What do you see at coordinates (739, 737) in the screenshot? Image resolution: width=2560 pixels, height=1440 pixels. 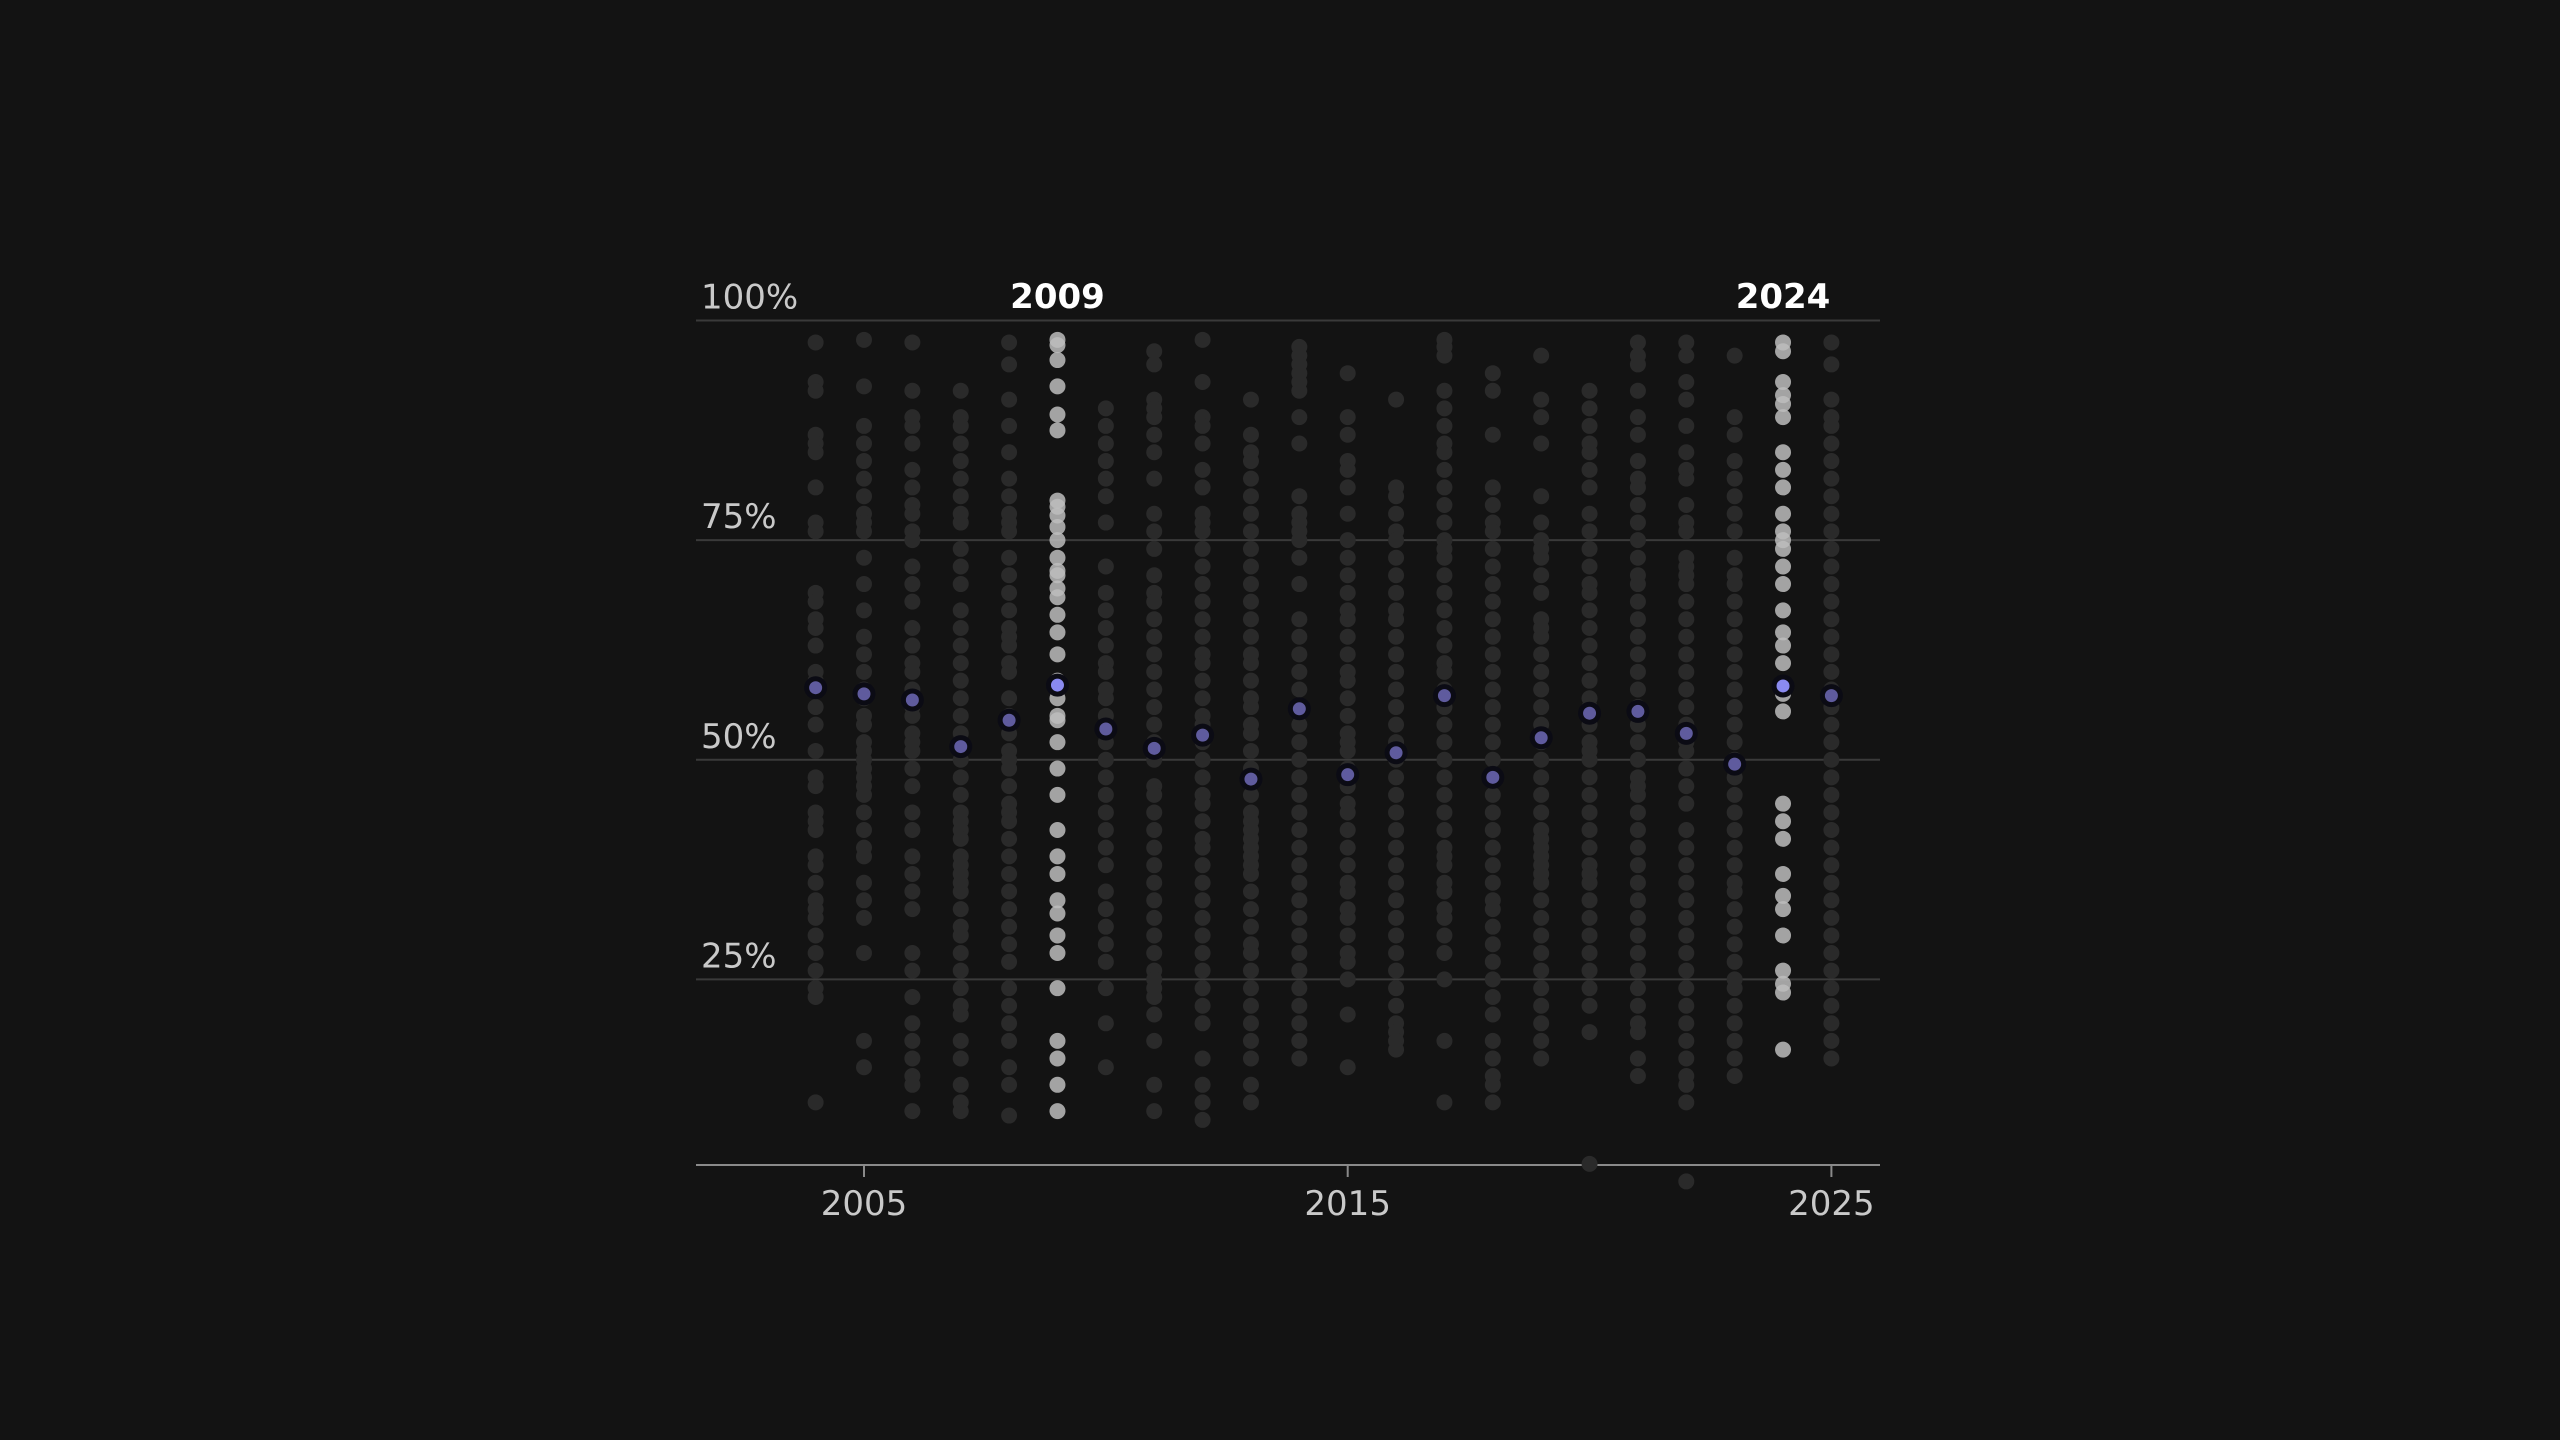 I see `y-tick-label: 50%` at bounding box center [739, 737].